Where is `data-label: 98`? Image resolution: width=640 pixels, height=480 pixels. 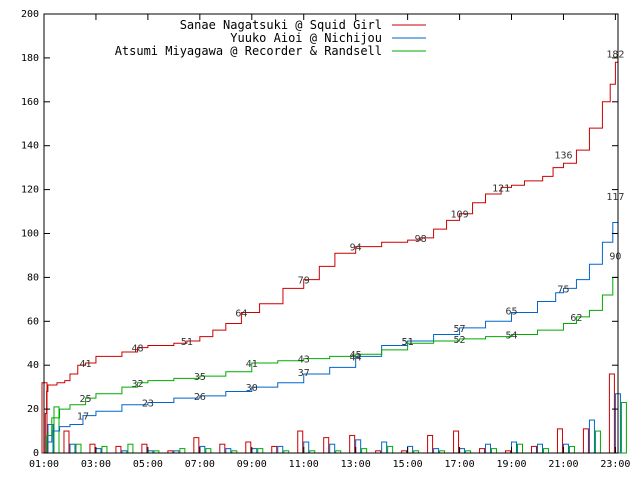 data-label: 98 is located at coordinates (421, 239).